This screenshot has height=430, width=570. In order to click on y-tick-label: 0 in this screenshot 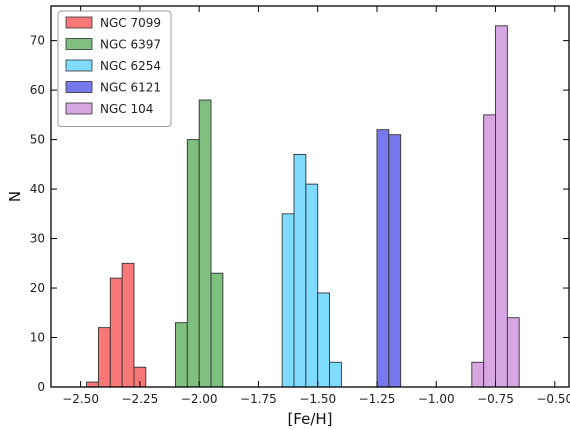, I will do `click(41, 387)`.